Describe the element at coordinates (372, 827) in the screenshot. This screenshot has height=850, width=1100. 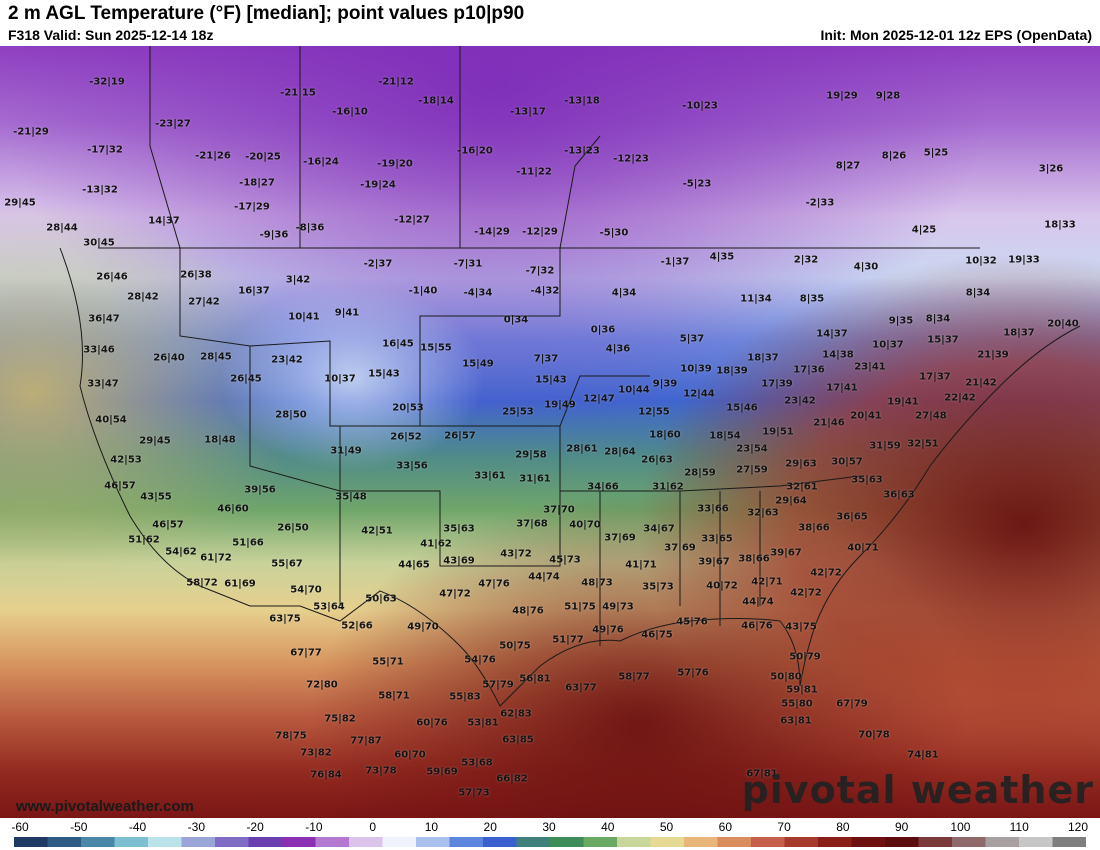
I see `colorbar-tick-label: 0` at that location.